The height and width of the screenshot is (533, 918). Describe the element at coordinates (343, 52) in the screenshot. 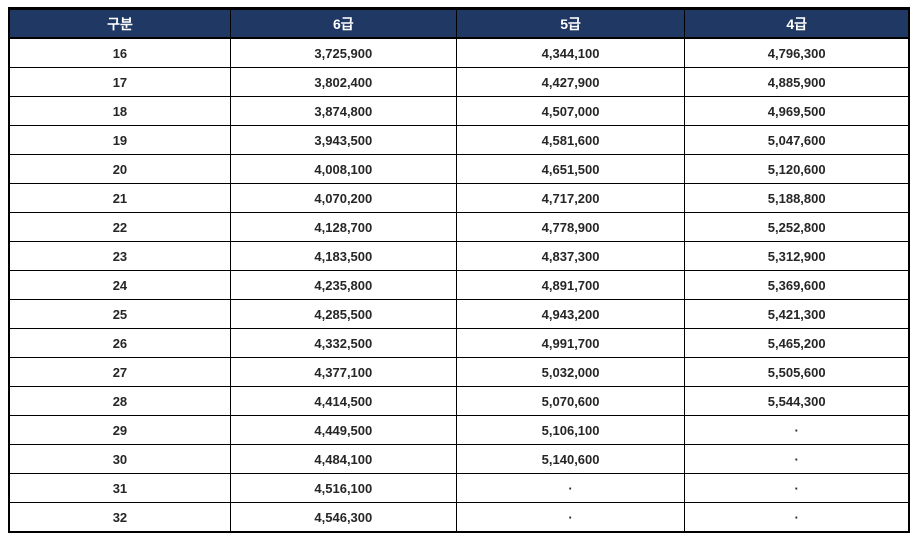

I see `grade6-cell: 3,725,900` at that location.